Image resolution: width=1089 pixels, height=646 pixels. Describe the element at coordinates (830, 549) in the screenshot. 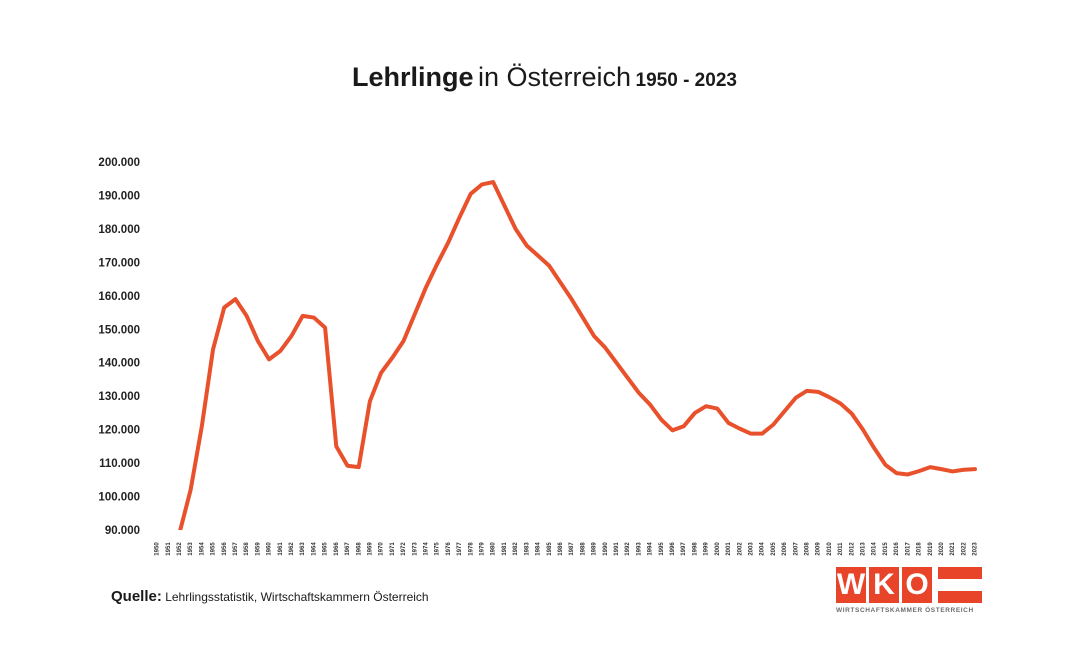

I see `x-tick-label: 2010` at that location.